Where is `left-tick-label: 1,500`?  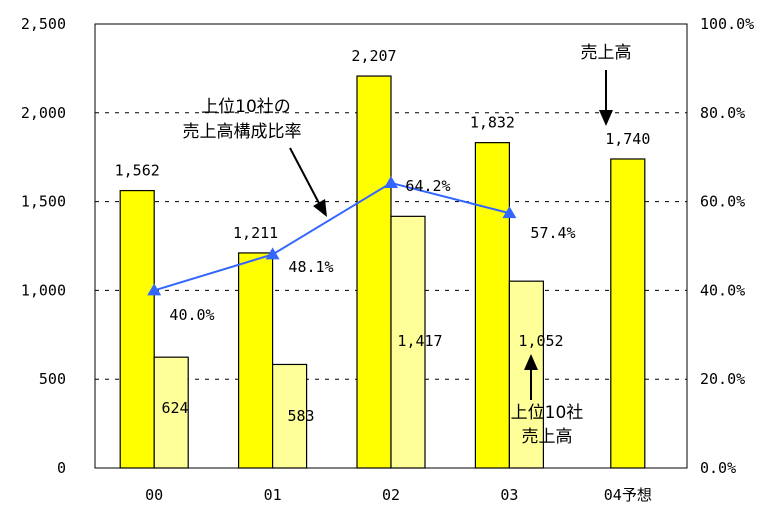 left-tick-label: 1,500 is located at coordinates (43, 202).